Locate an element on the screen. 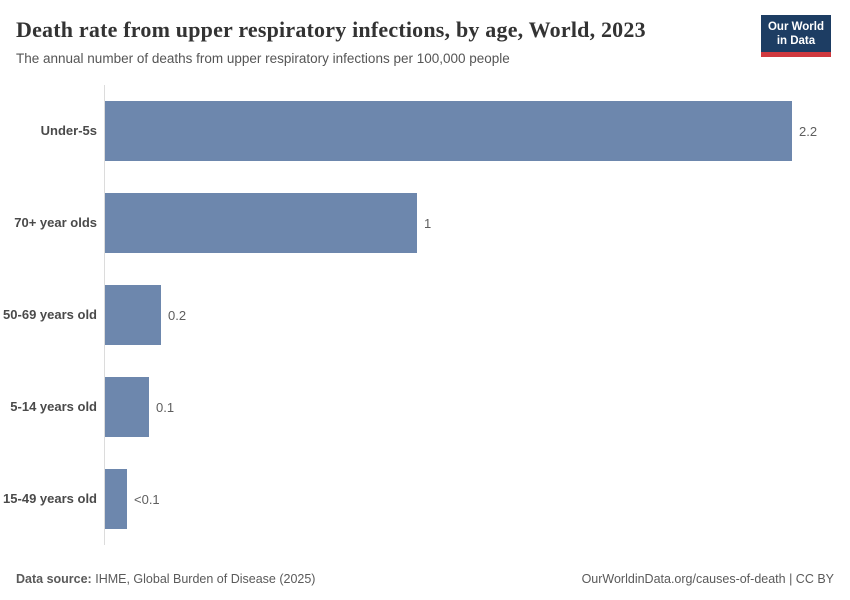 This screenshot has width=850, height=600. category-label-50-69: 50-69 years old is located at coordinates (50, 314).